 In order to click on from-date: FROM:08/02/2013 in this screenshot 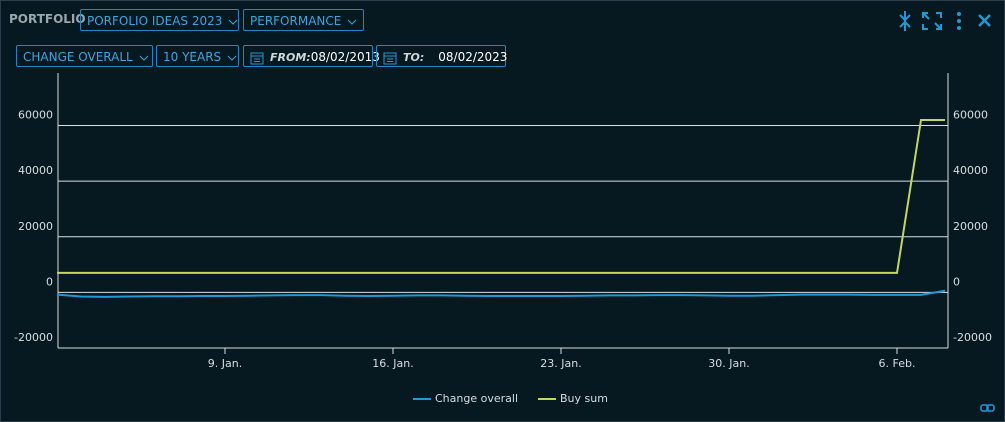, I will do `click(311, 56)`.